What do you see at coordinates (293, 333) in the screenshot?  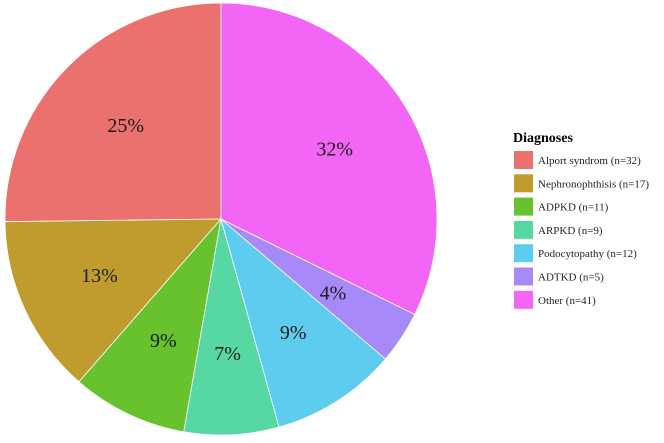 I see `pie-percent-label-4: 9%` at bounding box center [293, 333].